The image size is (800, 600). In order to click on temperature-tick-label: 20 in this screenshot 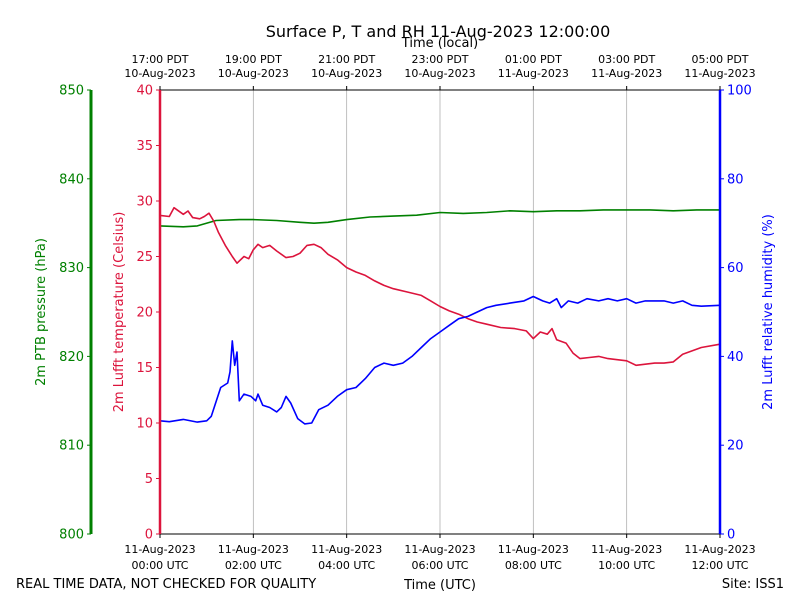, I will do `click(144, 313)`.